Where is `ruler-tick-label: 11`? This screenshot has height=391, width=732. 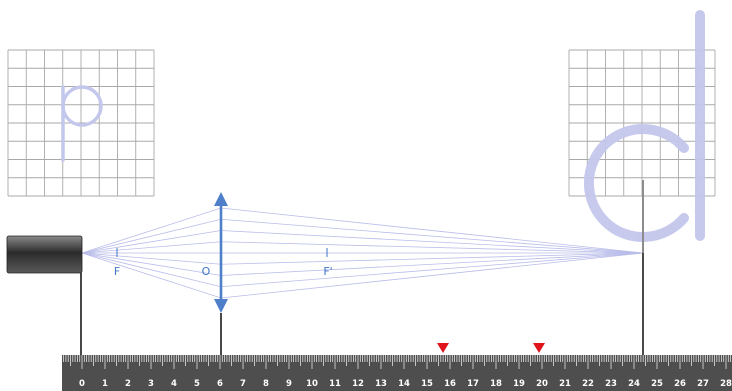
ruler-tick-label: 11 is located at coordinates (335, 384).